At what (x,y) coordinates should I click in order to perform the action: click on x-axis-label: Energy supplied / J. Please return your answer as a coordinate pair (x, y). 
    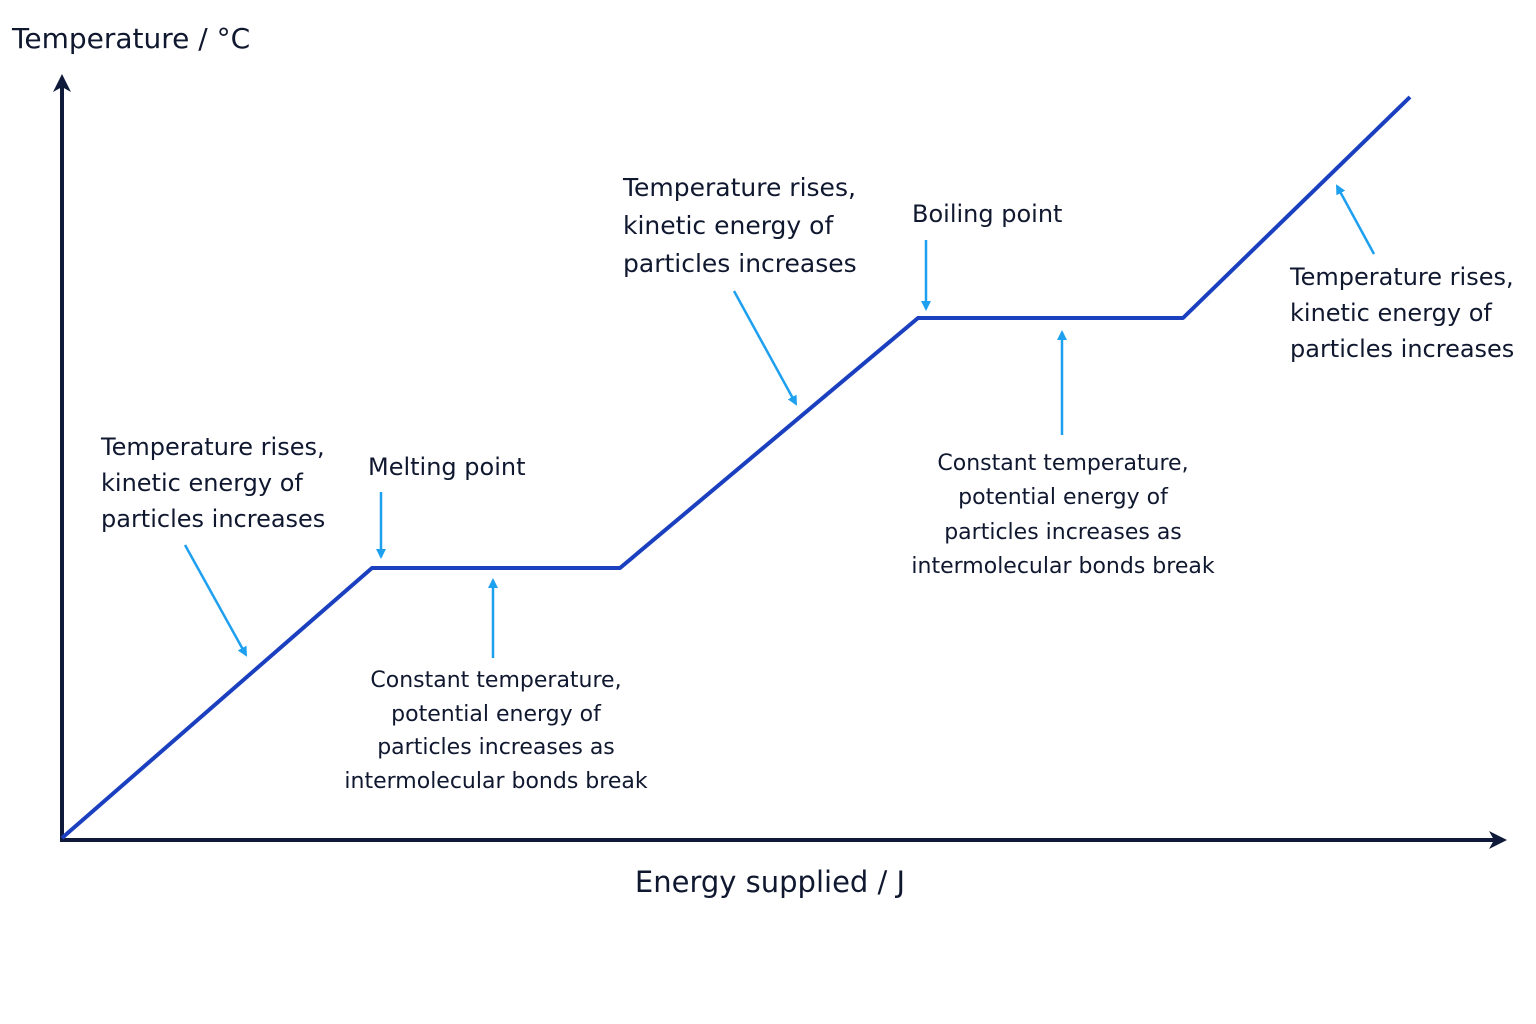
    Looking at the image, I should click on (770, 882).